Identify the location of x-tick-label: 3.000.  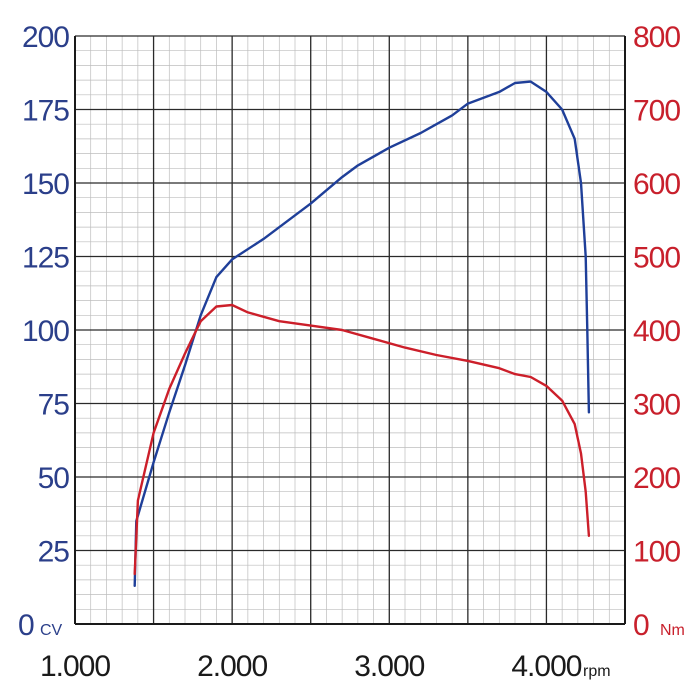
(389, 666).